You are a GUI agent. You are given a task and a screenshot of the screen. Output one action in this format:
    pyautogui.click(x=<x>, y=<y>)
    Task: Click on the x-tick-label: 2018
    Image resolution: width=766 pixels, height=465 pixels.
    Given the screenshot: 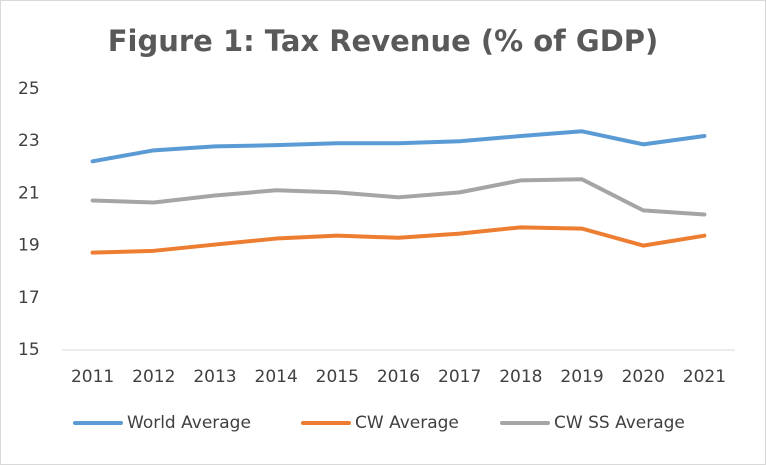 What is the action you would take?
    pyautogui.click(x=520, y=377)
    